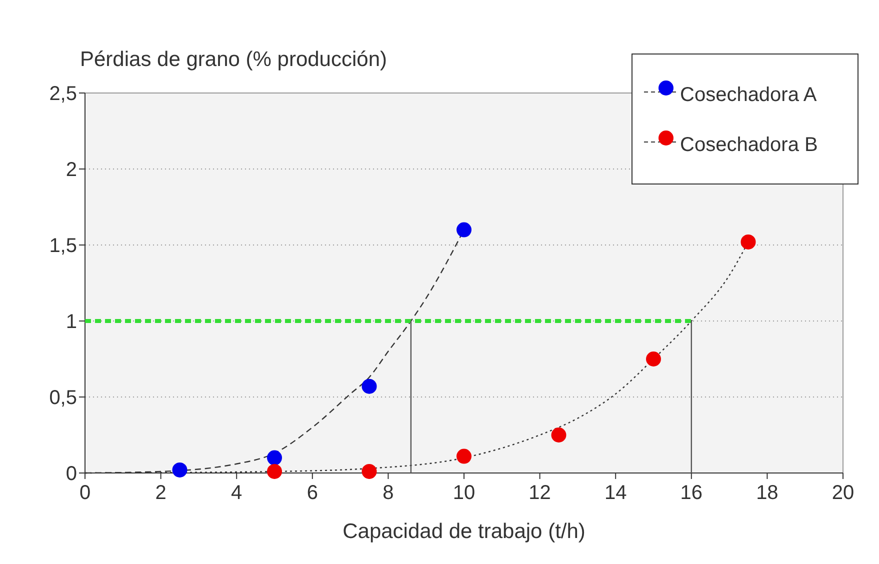 This screenshot has height=564, width=879. I want to click on x-tick-label: 2, so click(160, 493).